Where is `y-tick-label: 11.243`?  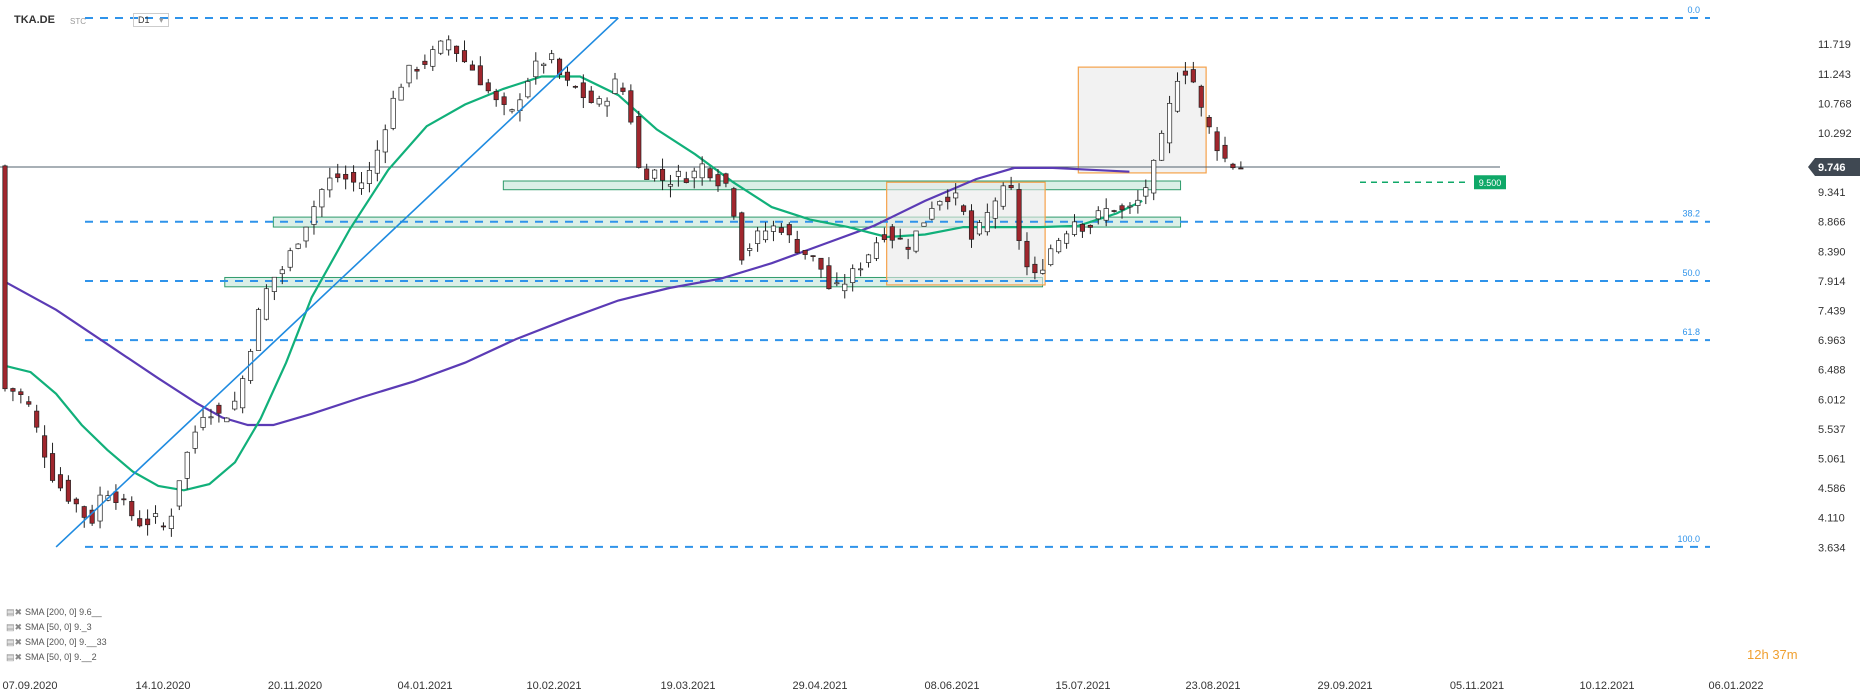 y-tick-label: 11.243 is located at coordinates (1834, 75).